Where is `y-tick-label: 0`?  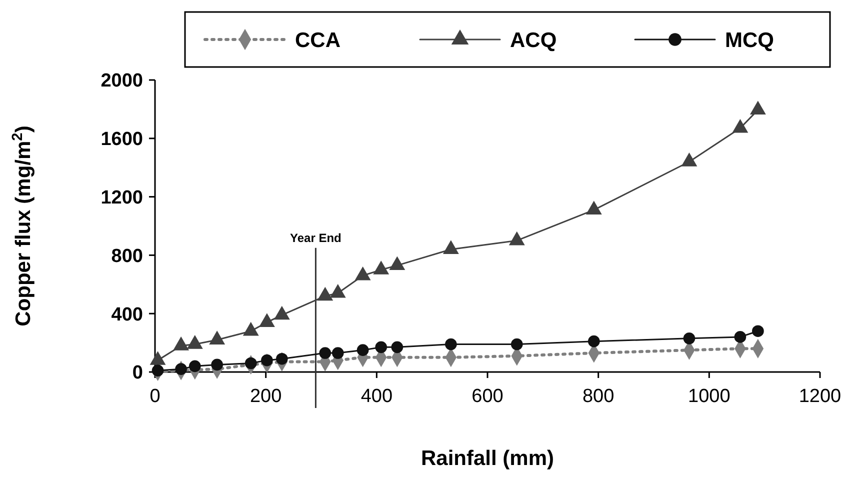 y-tick-label: 0 is located at coordinates (137, 373).